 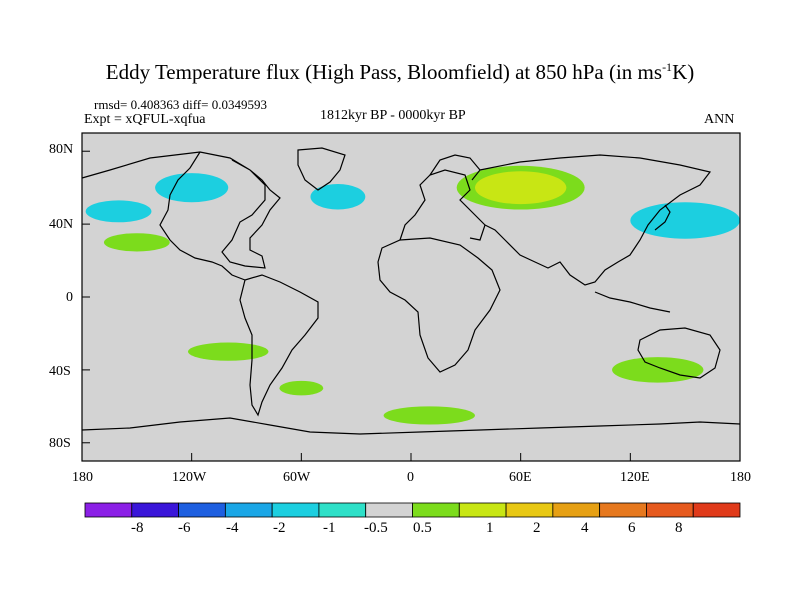 I want to click on season-text: ANN, so click(x=719, y=119).